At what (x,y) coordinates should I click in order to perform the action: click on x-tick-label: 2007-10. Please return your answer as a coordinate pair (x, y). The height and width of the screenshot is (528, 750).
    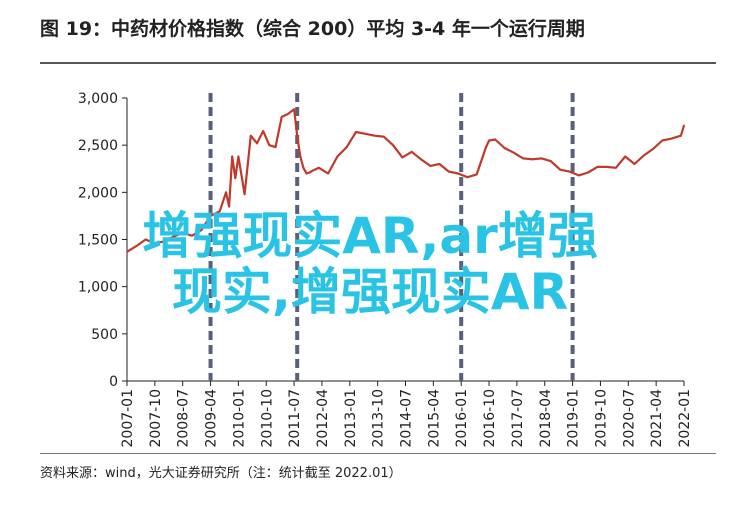
    Looking at the image, I should click on (156, 418).